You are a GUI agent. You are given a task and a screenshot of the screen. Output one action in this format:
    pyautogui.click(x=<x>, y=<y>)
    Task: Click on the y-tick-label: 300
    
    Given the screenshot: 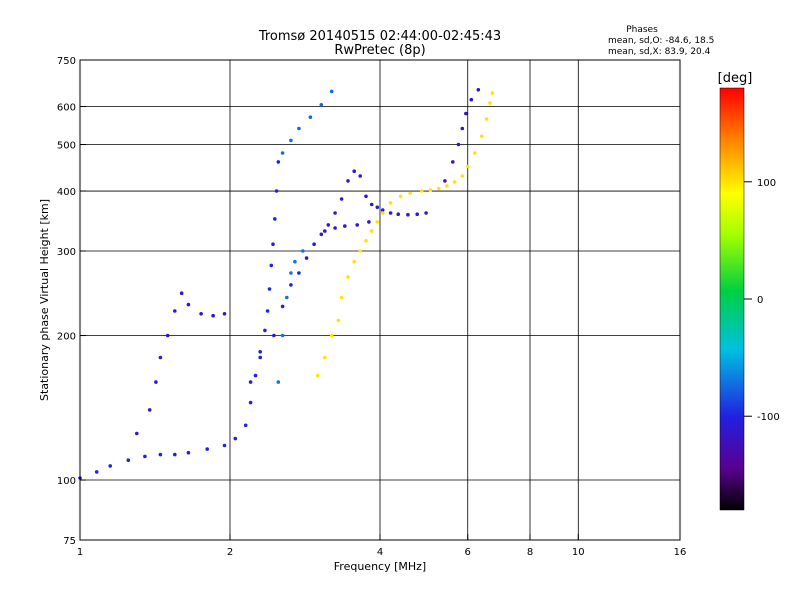 What is the action you would take?
    pyautogui.click(x=66, y=252)
    